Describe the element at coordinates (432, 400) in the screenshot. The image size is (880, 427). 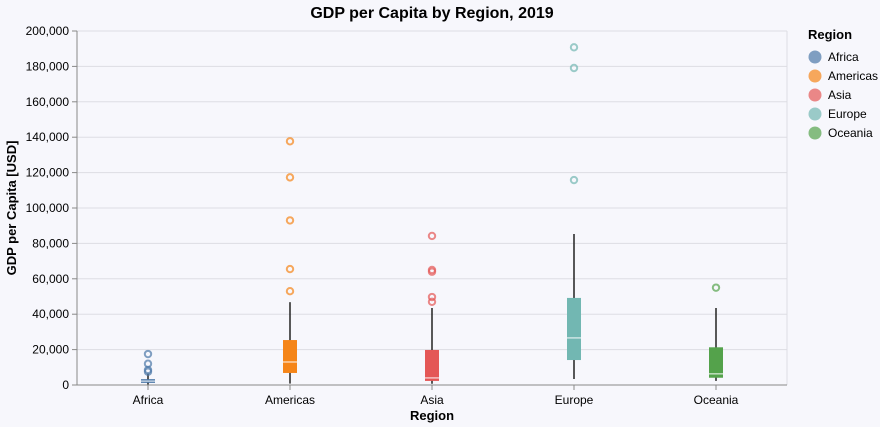
I see `x-tick-label: Asia` at that location.